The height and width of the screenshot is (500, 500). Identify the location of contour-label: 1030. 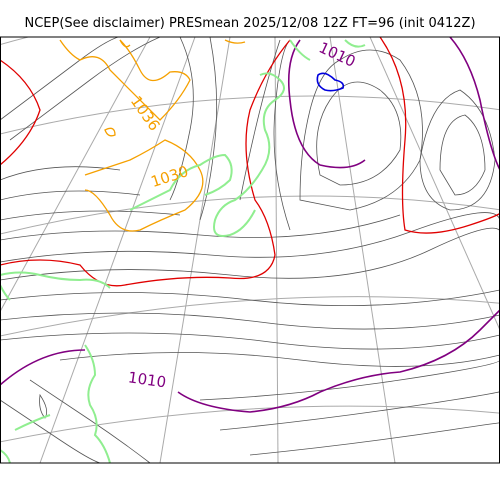
(170, 176).